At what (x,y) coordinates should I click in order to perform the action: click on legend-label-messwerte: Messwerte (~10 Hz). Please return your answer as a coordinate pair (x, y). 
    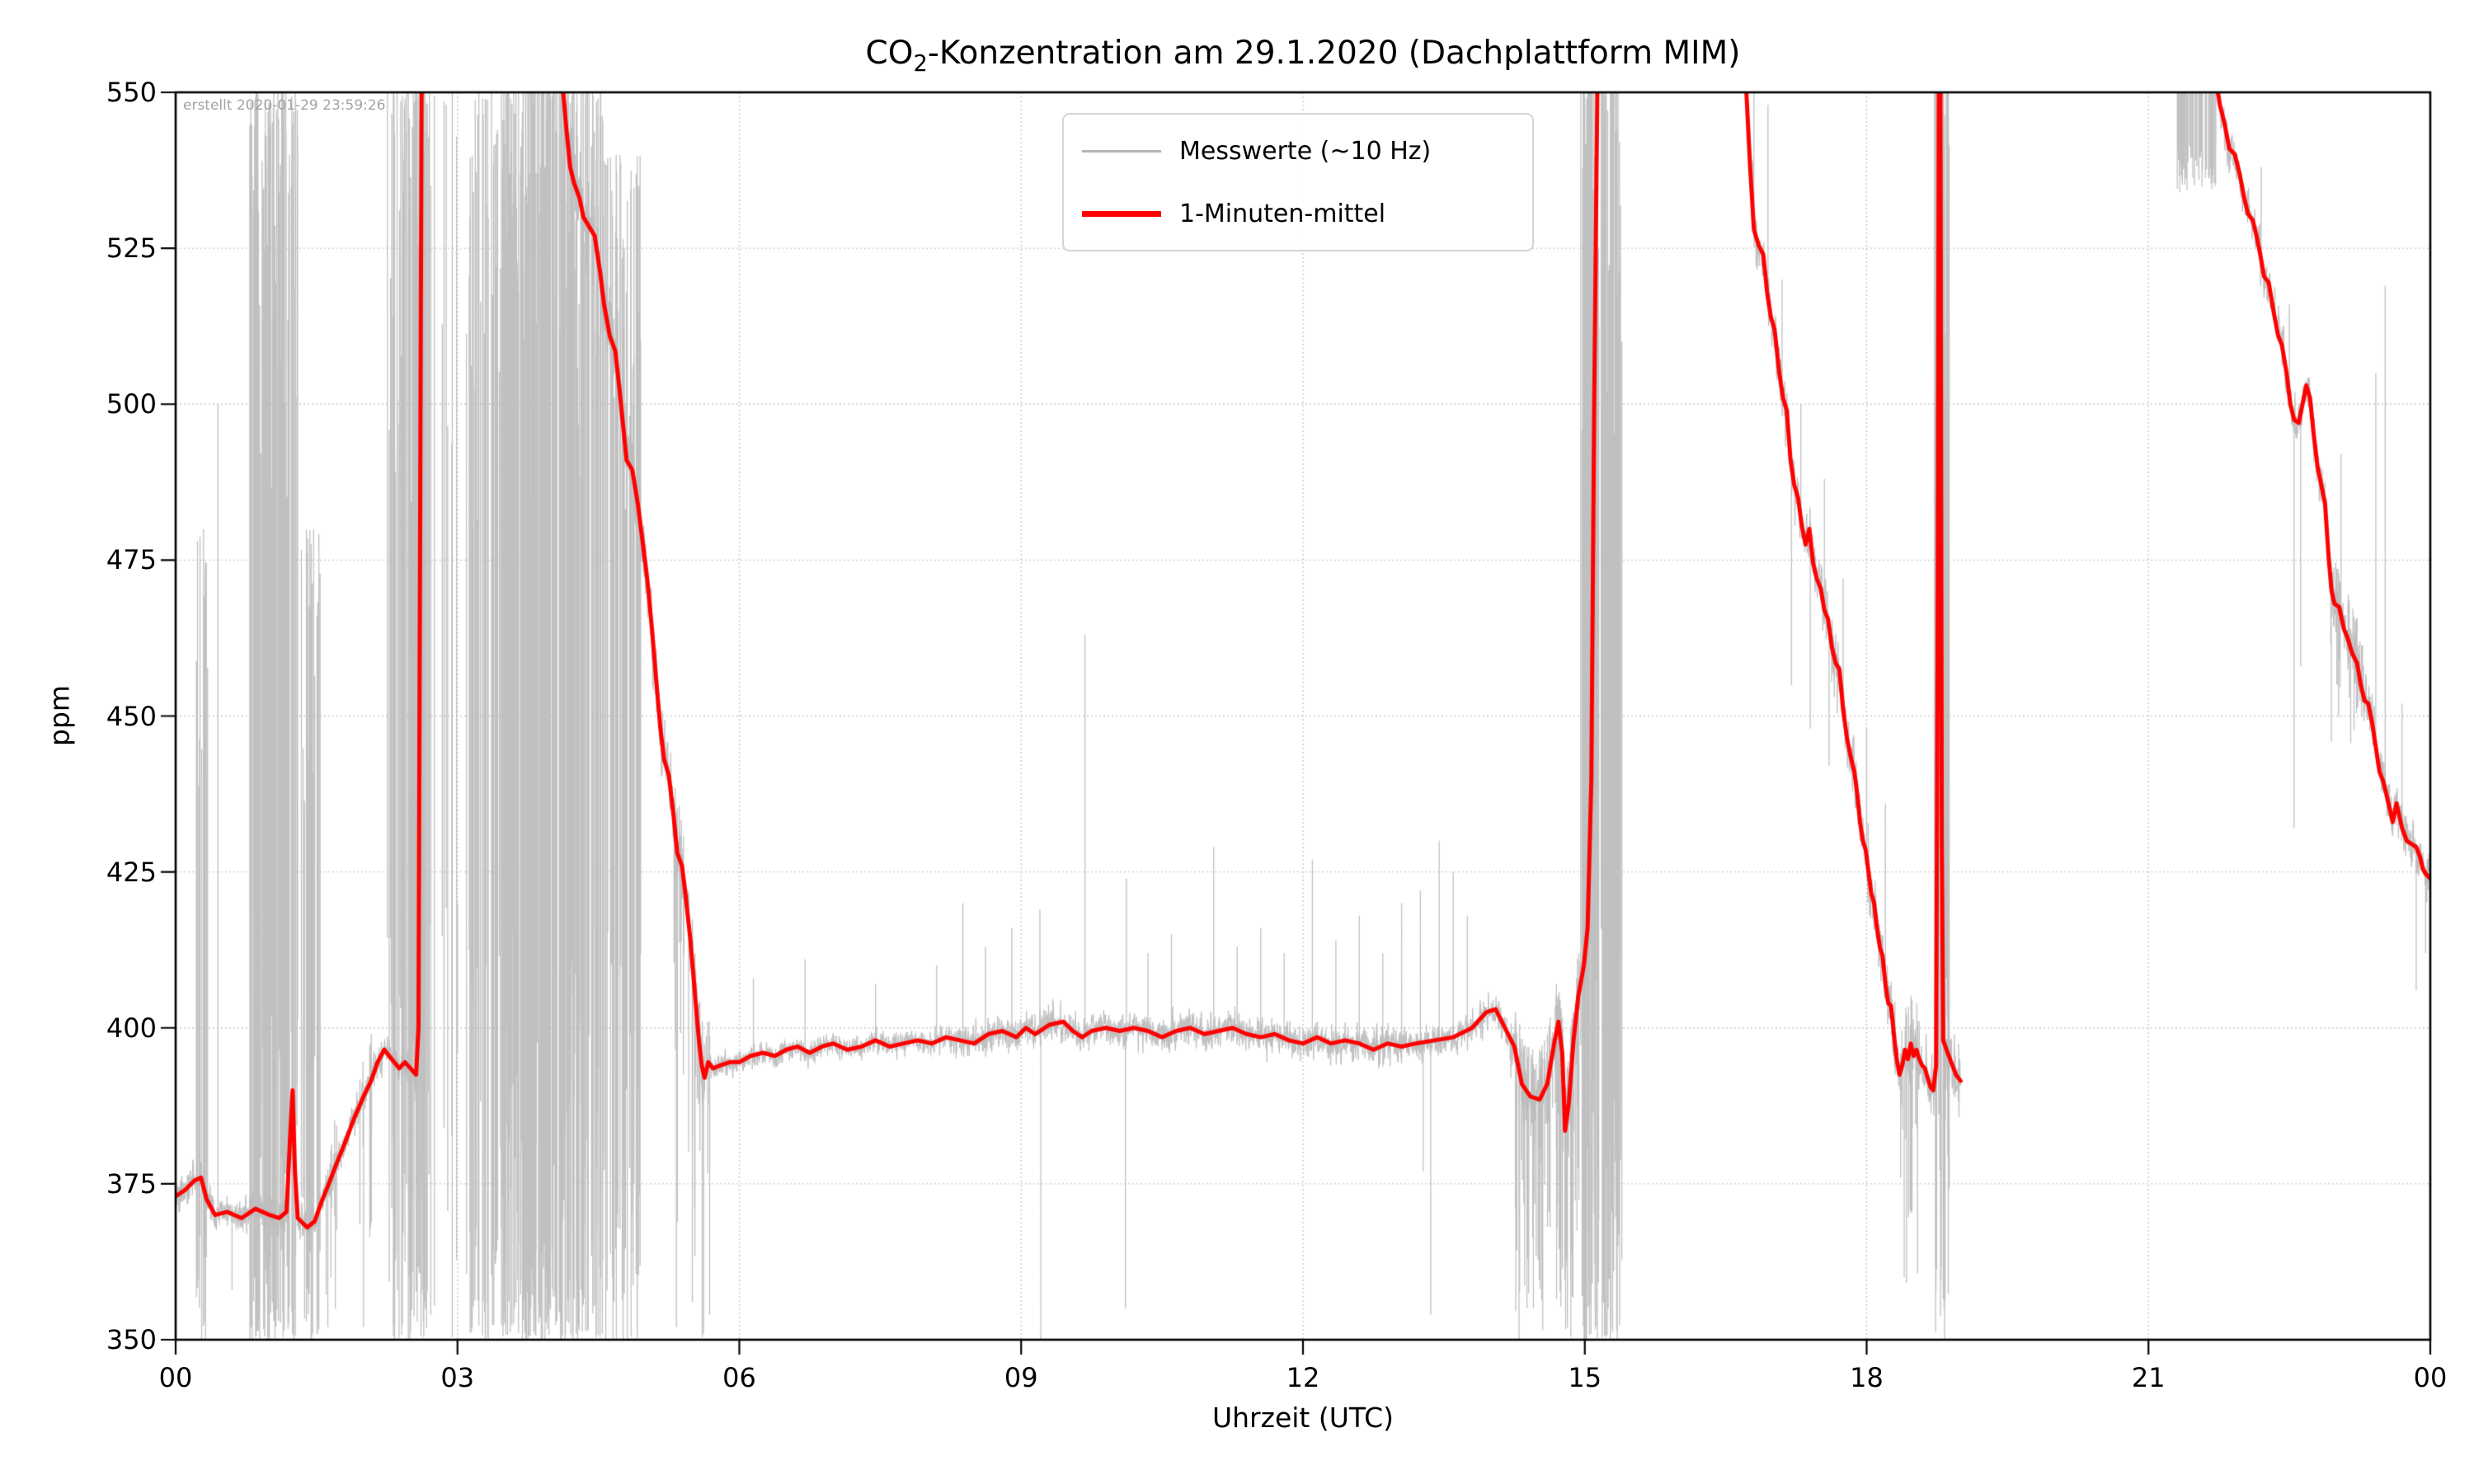
    Looking at the image, I should click on (1305, 151).